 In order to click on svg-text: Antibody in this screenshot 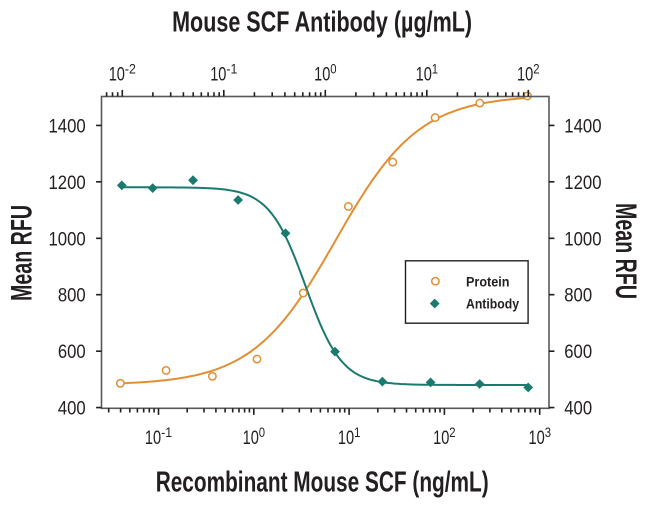, I will do `click(492, 305)`.